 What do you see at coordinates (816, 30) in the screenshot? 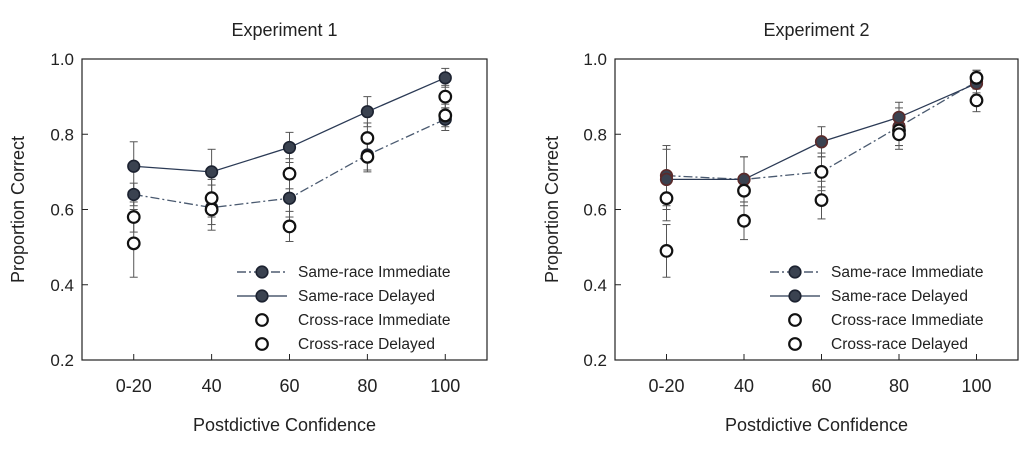
I see `chart-title: Experiment 2` at bounding box center [816, 30].